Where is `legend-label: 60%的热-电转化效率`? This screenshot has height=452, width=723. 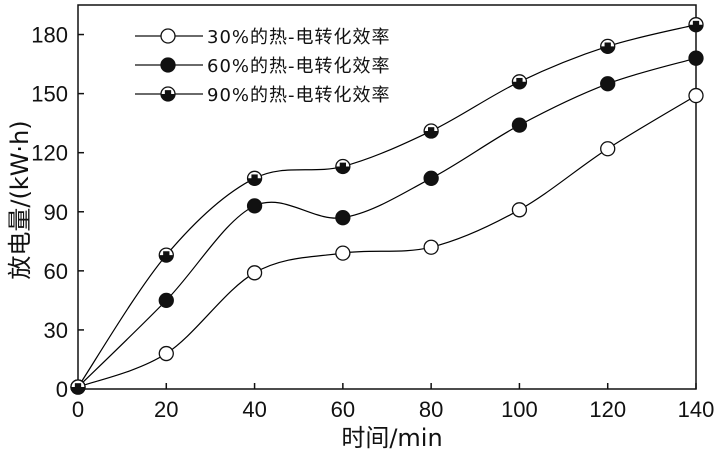 legend-label: 60%的热-电转化效率 is located at coordinates (299, 66).